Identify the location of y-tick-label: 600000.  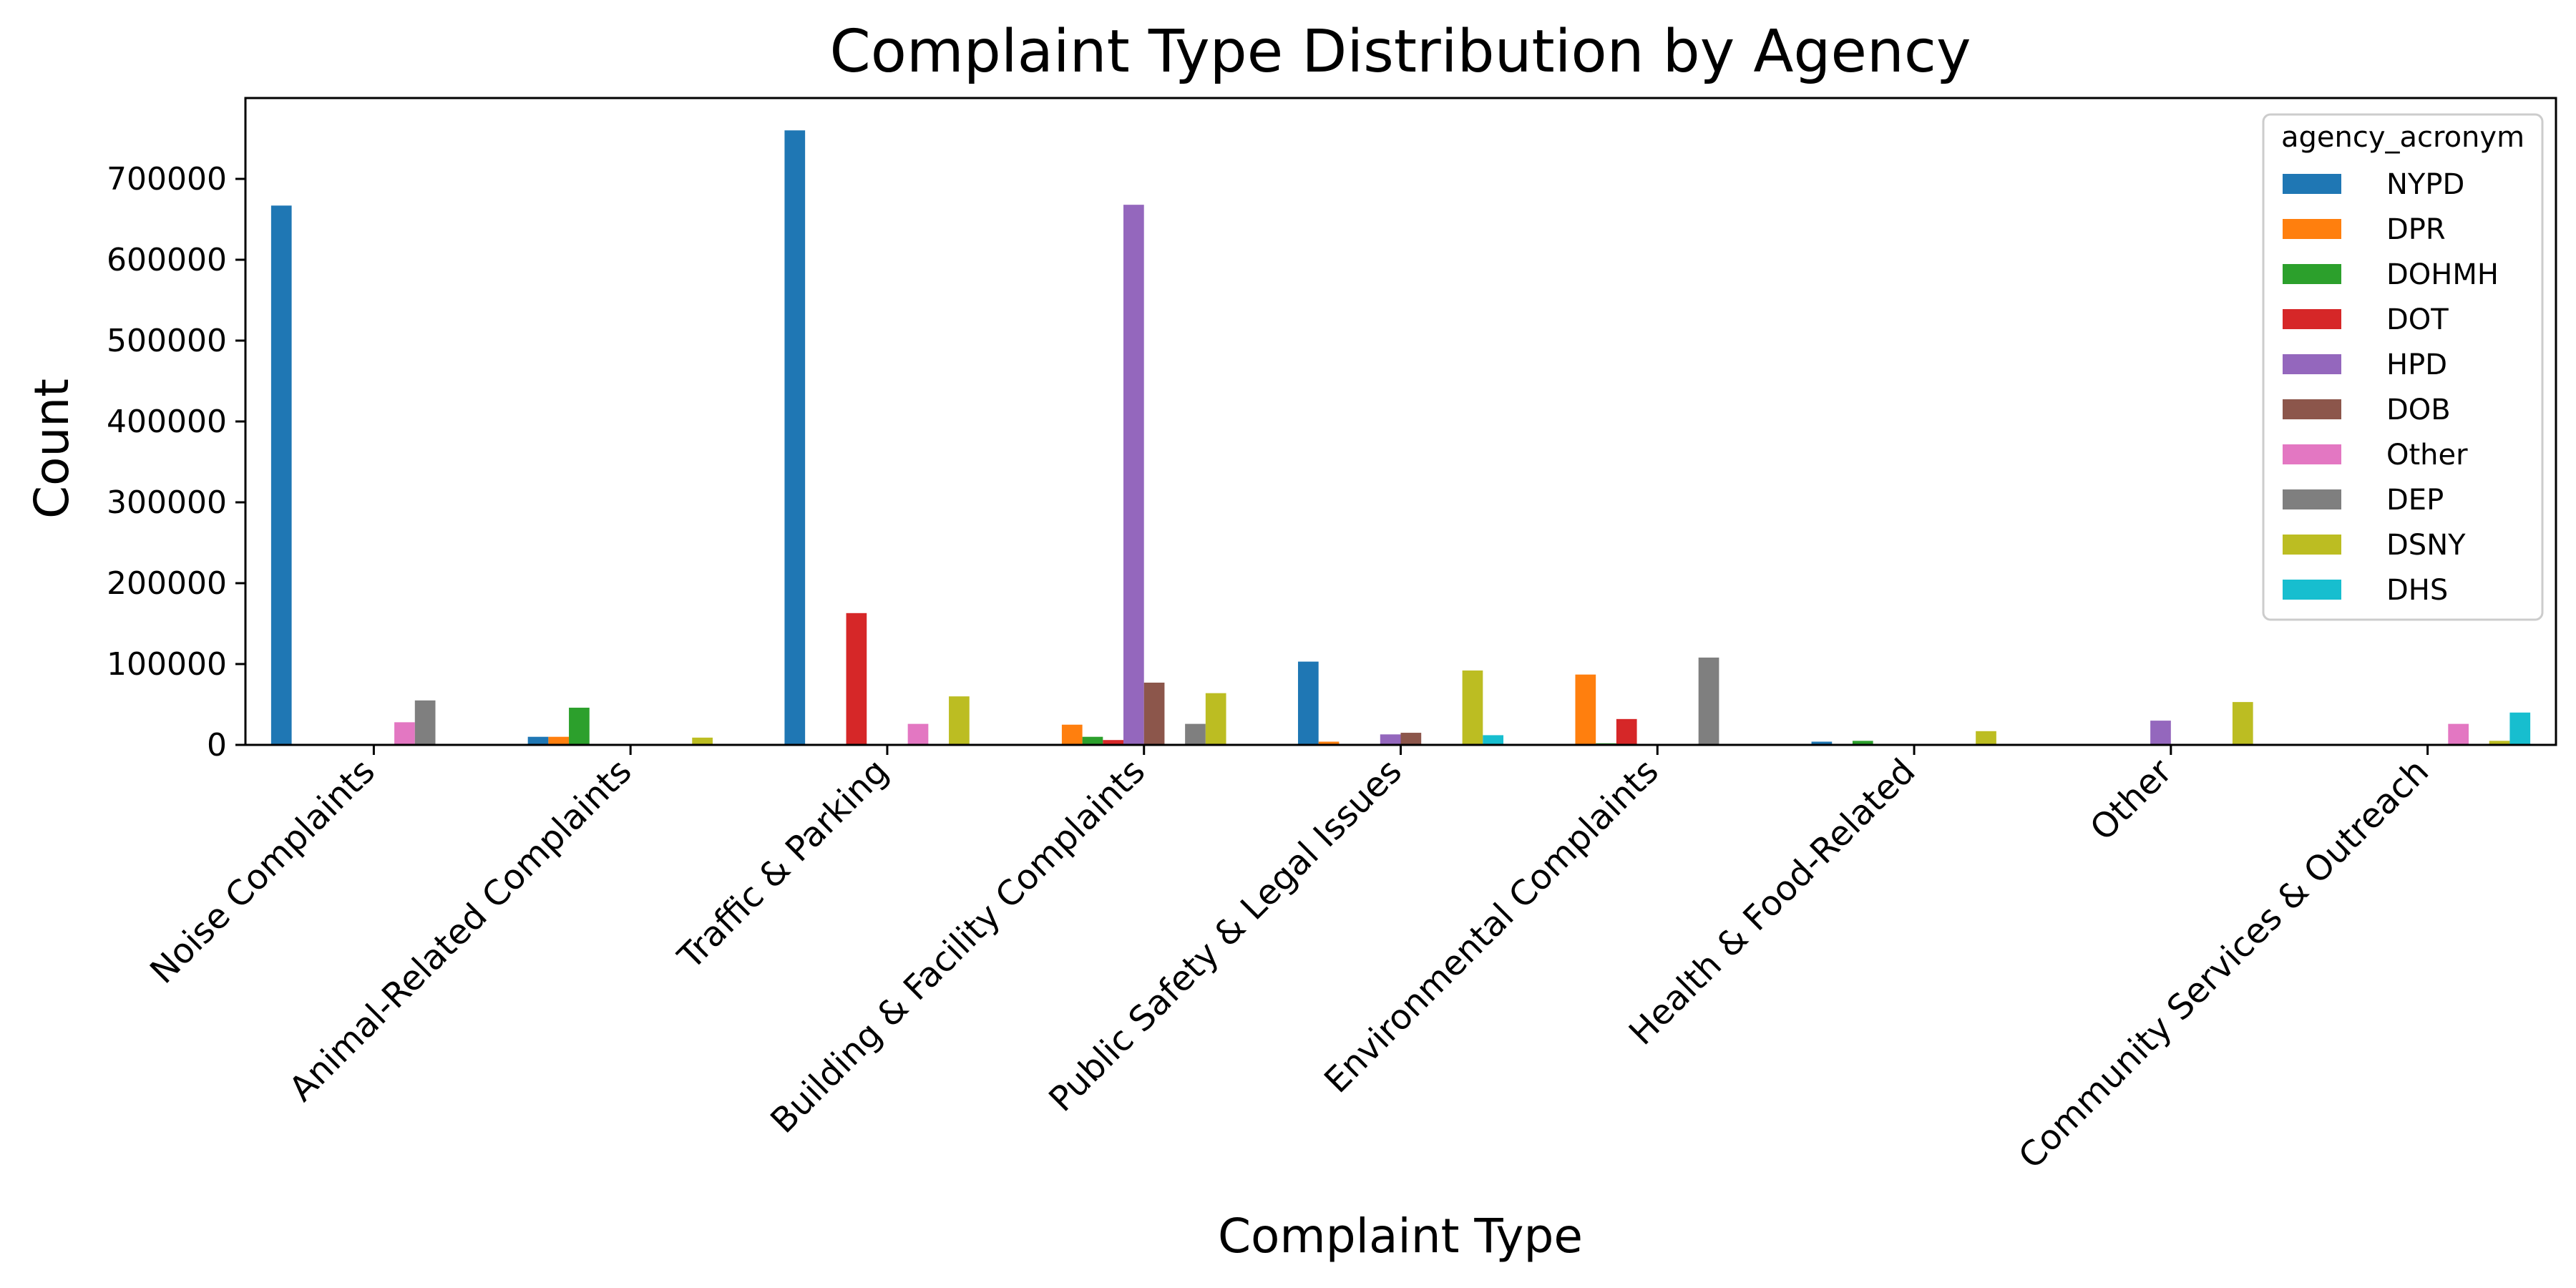
(167, 260).